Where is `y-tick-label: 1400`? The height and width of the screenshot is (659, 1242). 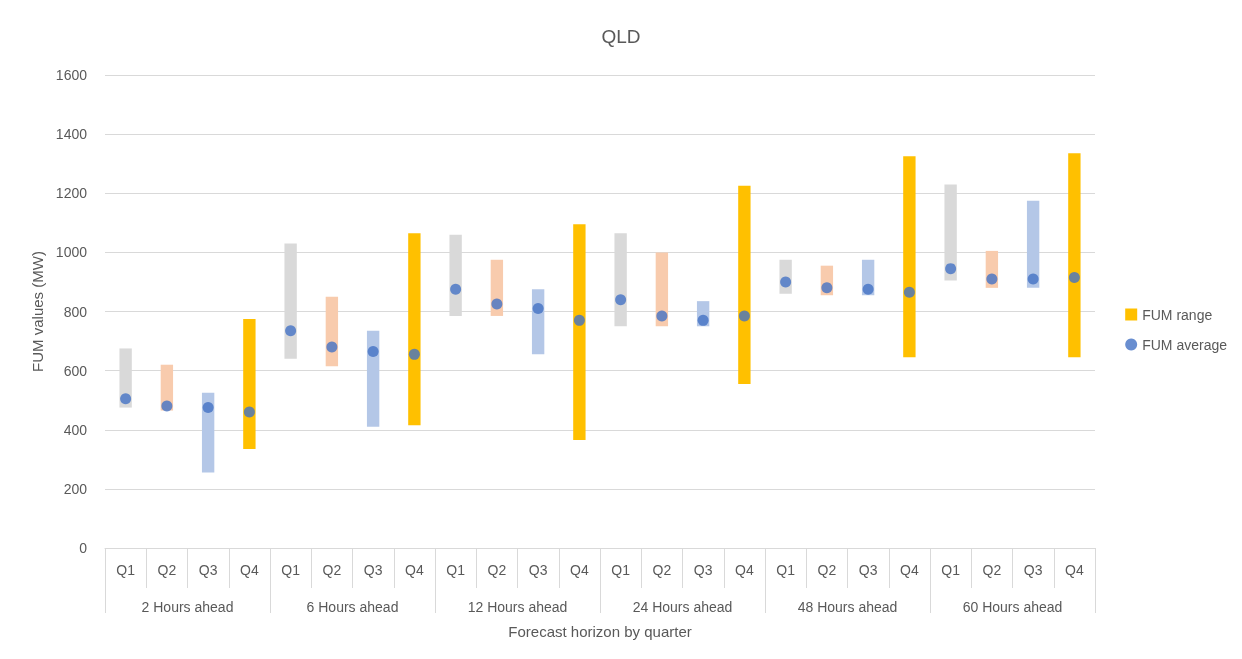
y-tick-label: 1400 is located at coordinates (71, 134).